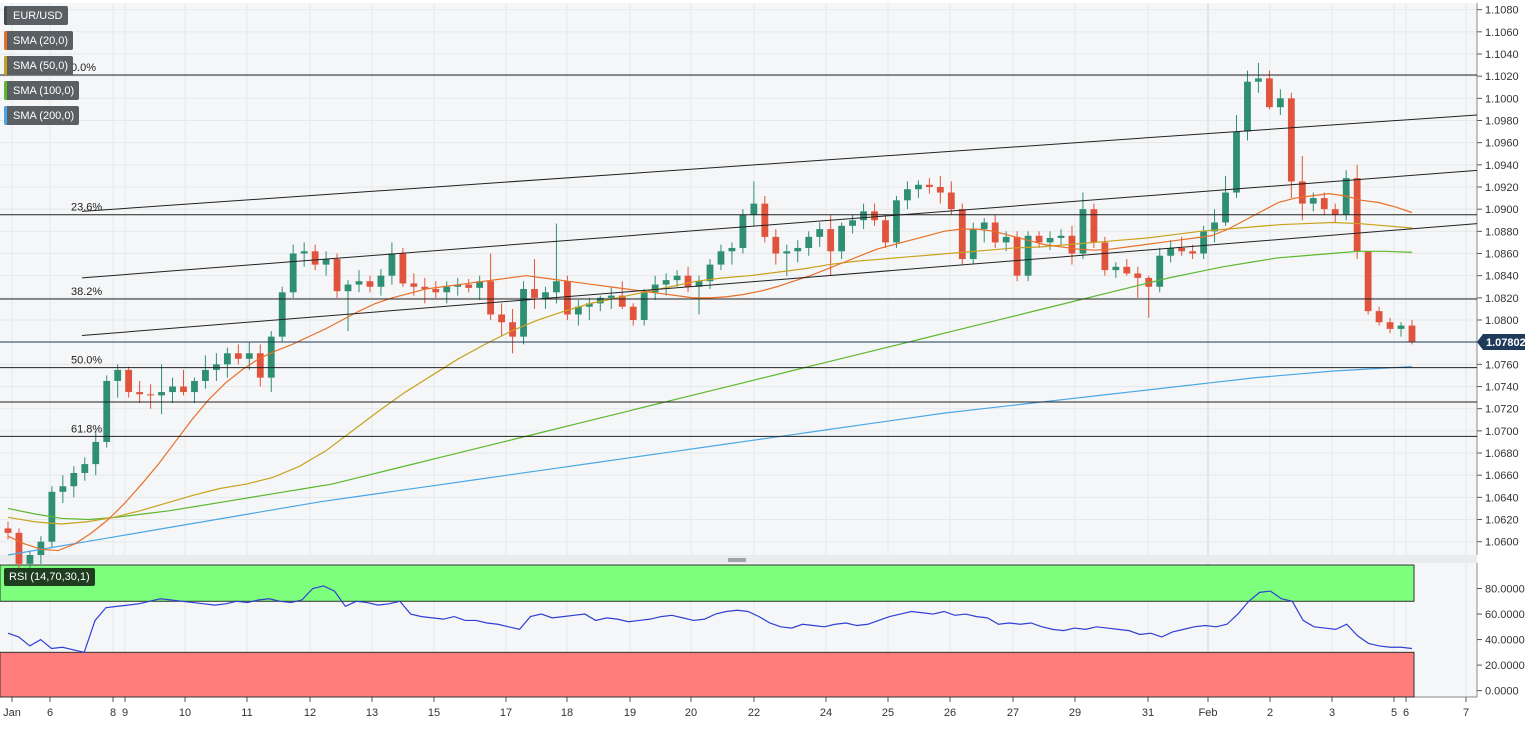  I want to click on x-tick-label: 25, so click(888, 713).